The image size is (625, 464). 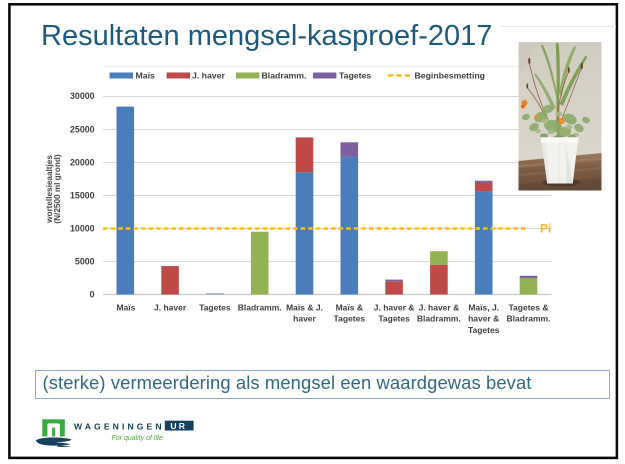 What do you see at coordinates (545, 229) in the screenshot?
I see `svg-text: Pi` at bounding box center [545, 229].